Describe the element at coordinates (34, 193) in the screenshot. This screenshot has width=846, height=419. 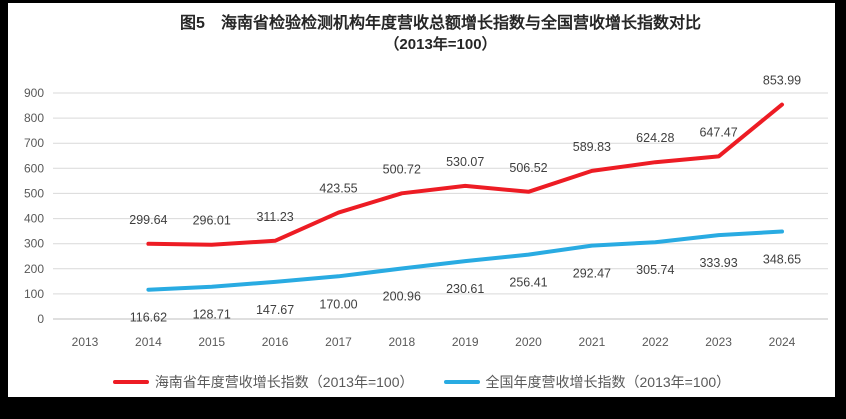
I see `y-axis-label: 500` at that location.